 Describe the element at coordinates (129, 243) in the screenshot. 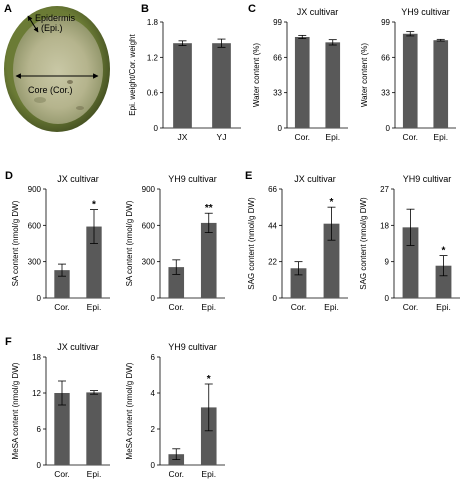

I see `y-axis-label: SA content (nmol/g DW)` at that location.